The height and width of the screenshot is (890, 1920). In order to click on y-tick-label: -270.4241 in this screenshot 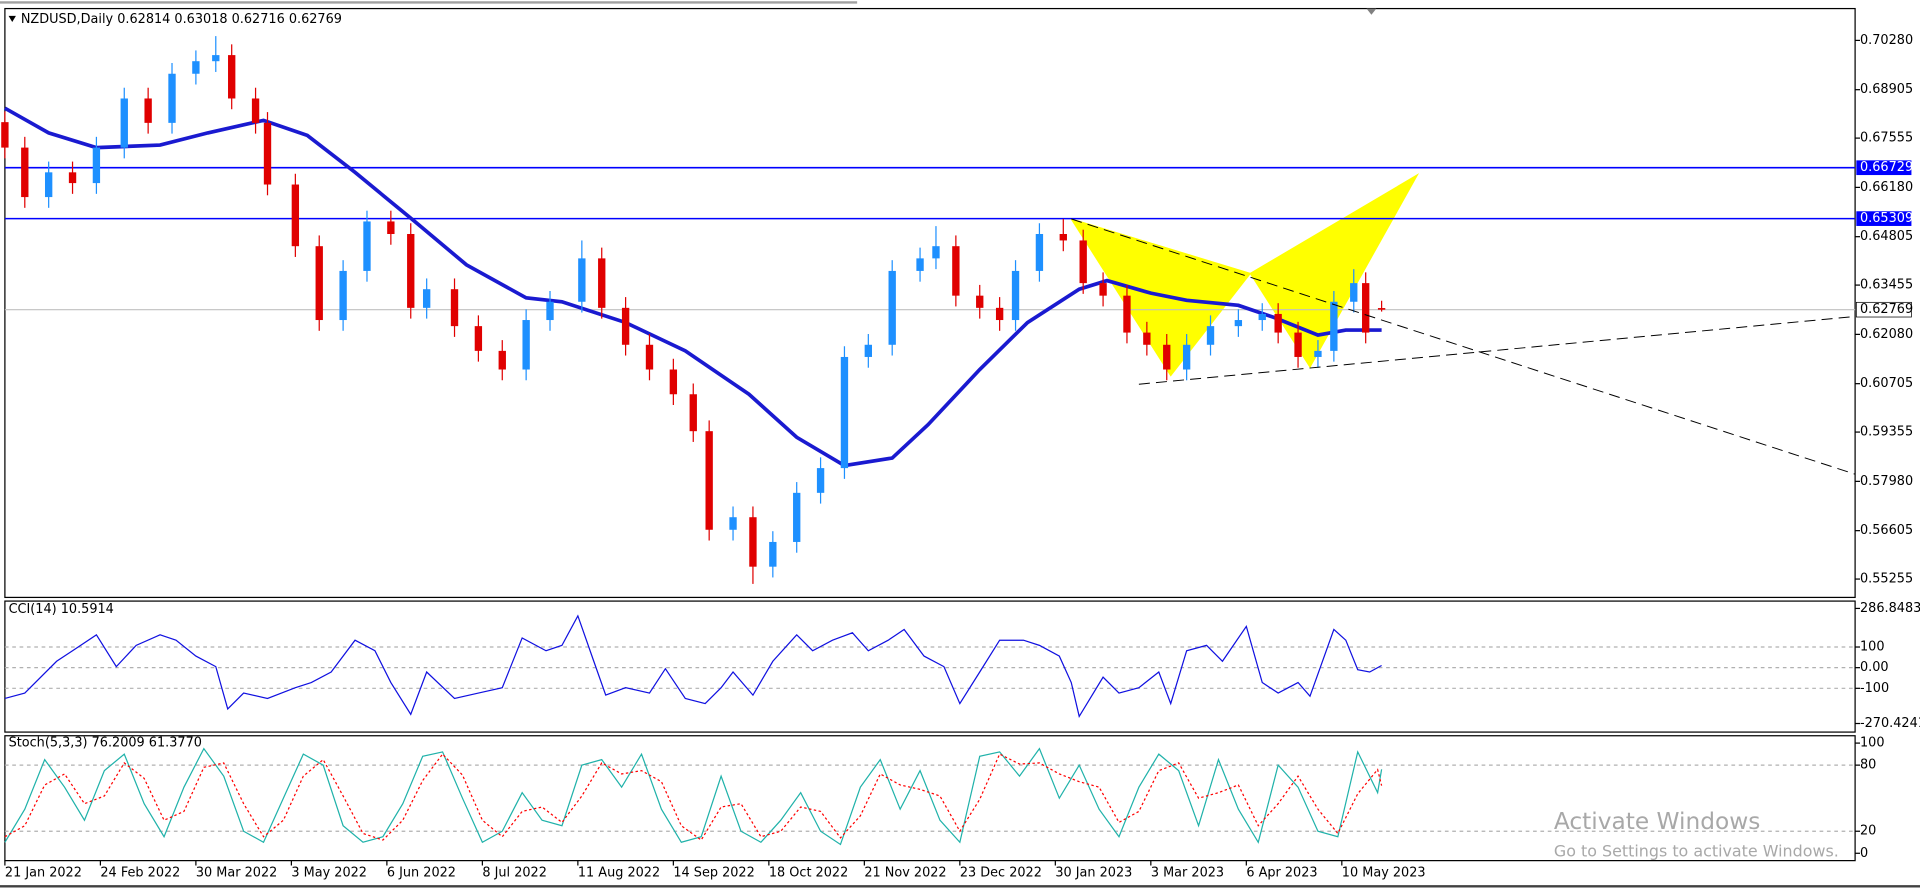, I will do `click(1890, 723)`.